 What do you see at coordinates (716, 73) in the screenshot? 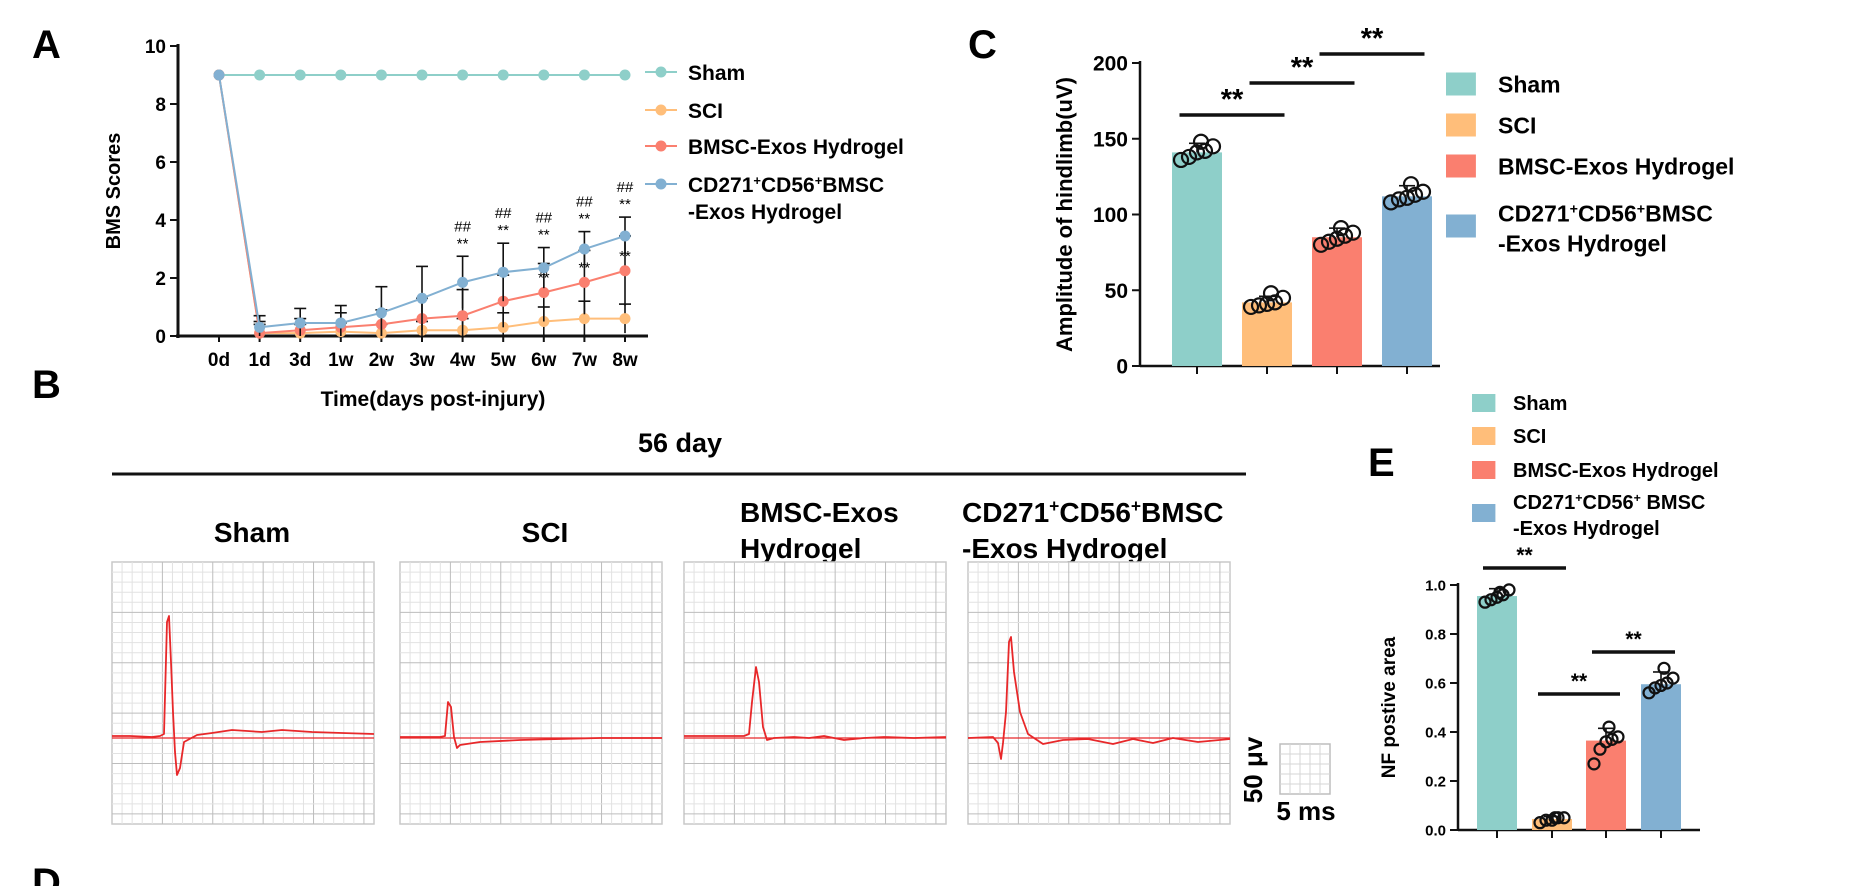
I see `chart-a-legend-label: Sham` at bounding box center [716, 73].